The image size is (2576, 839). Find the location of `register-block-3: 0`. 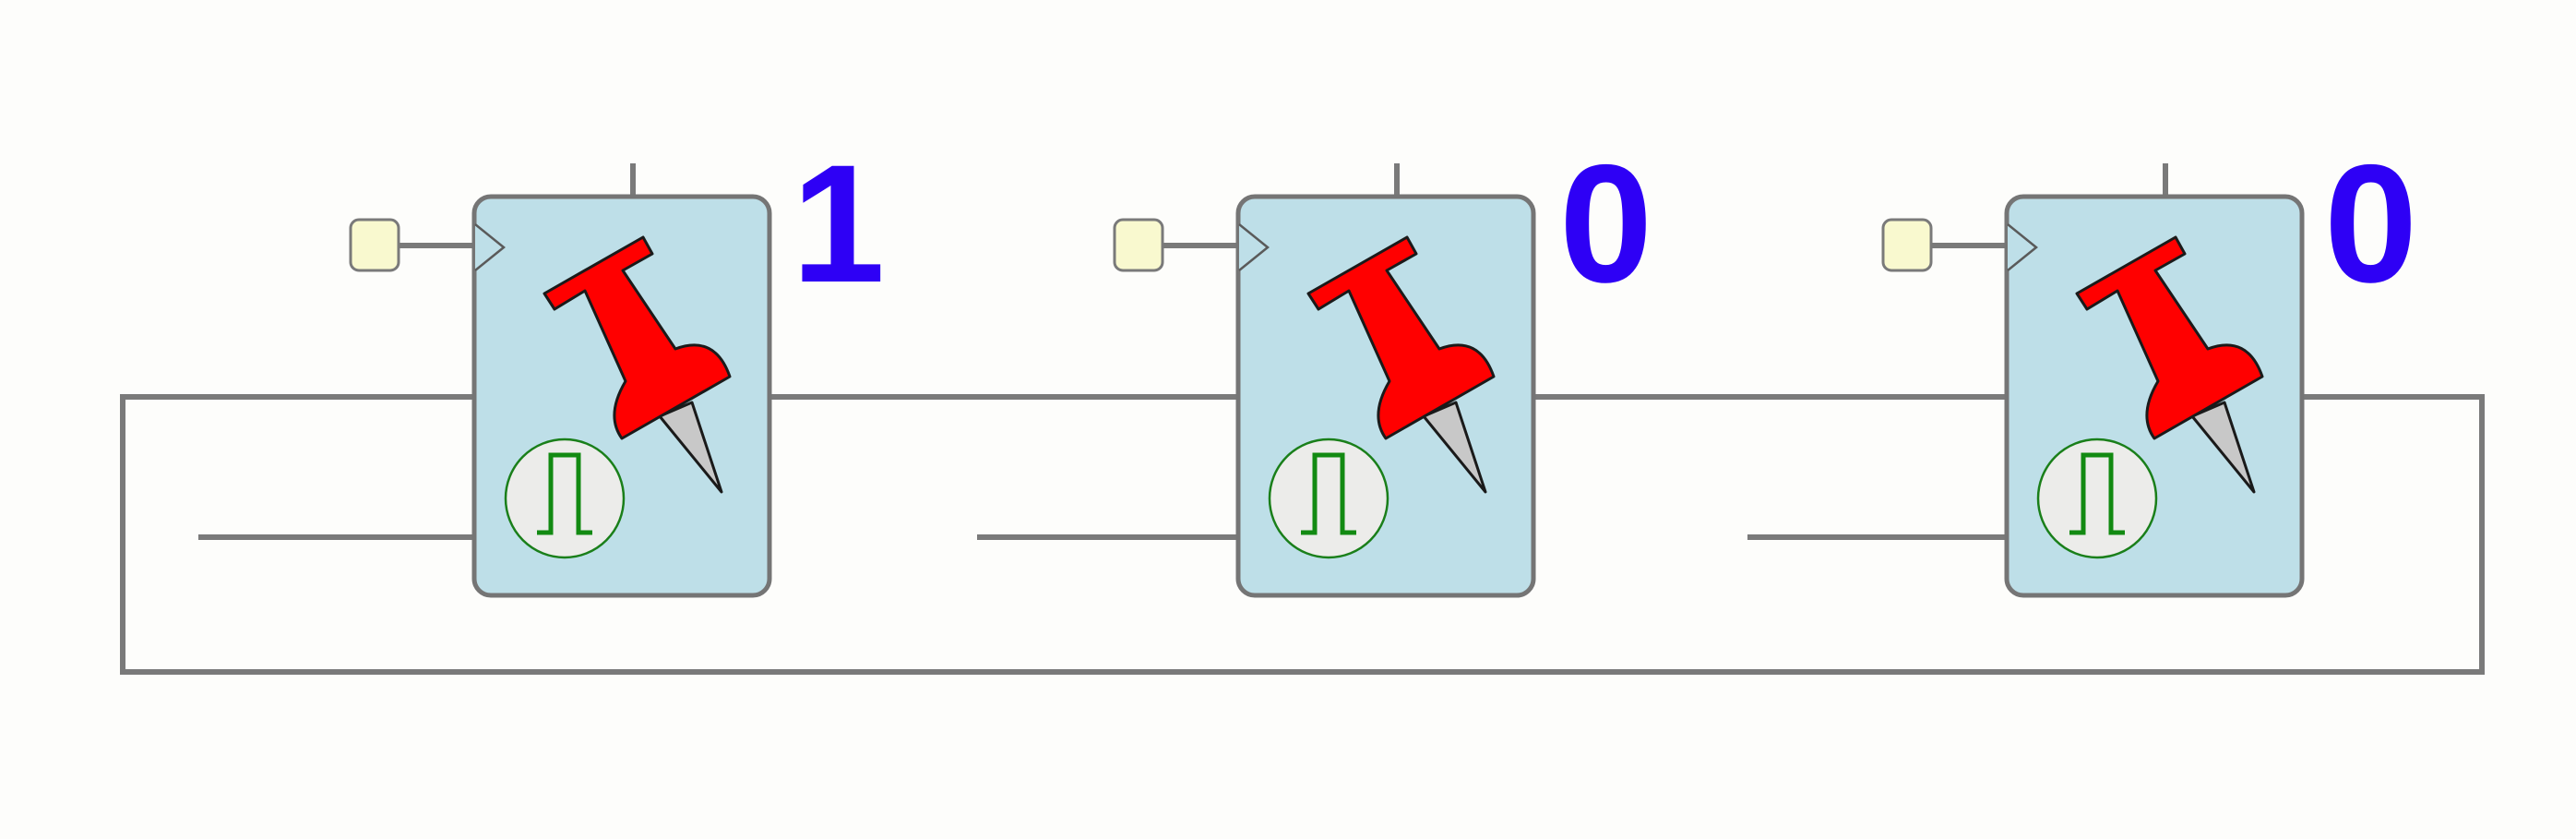

register-block-3: 0 is located at coordinates (2082, 363).